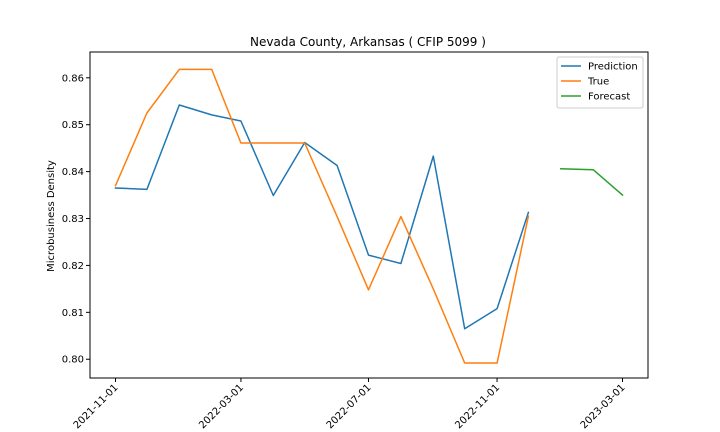 This screenshot has width=720, height=432. I want to click on y-axis-label: Microbusiness Density, so click(51, 216).